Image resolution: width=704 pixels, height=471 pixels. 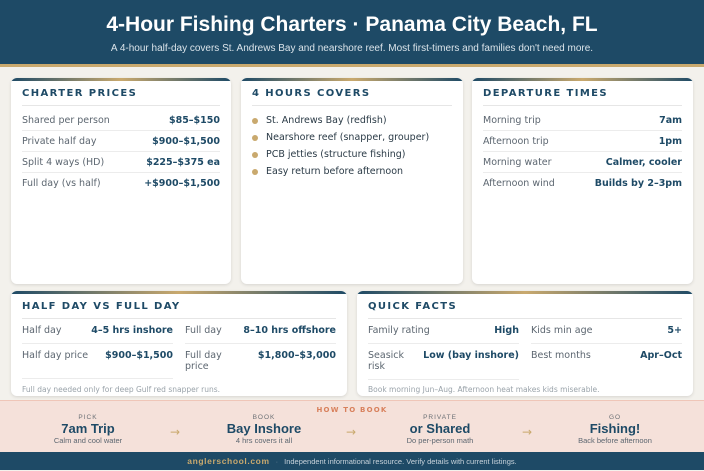 I want to click on step-sub: 4 hrs covers it all, so click(x=264, y=440).